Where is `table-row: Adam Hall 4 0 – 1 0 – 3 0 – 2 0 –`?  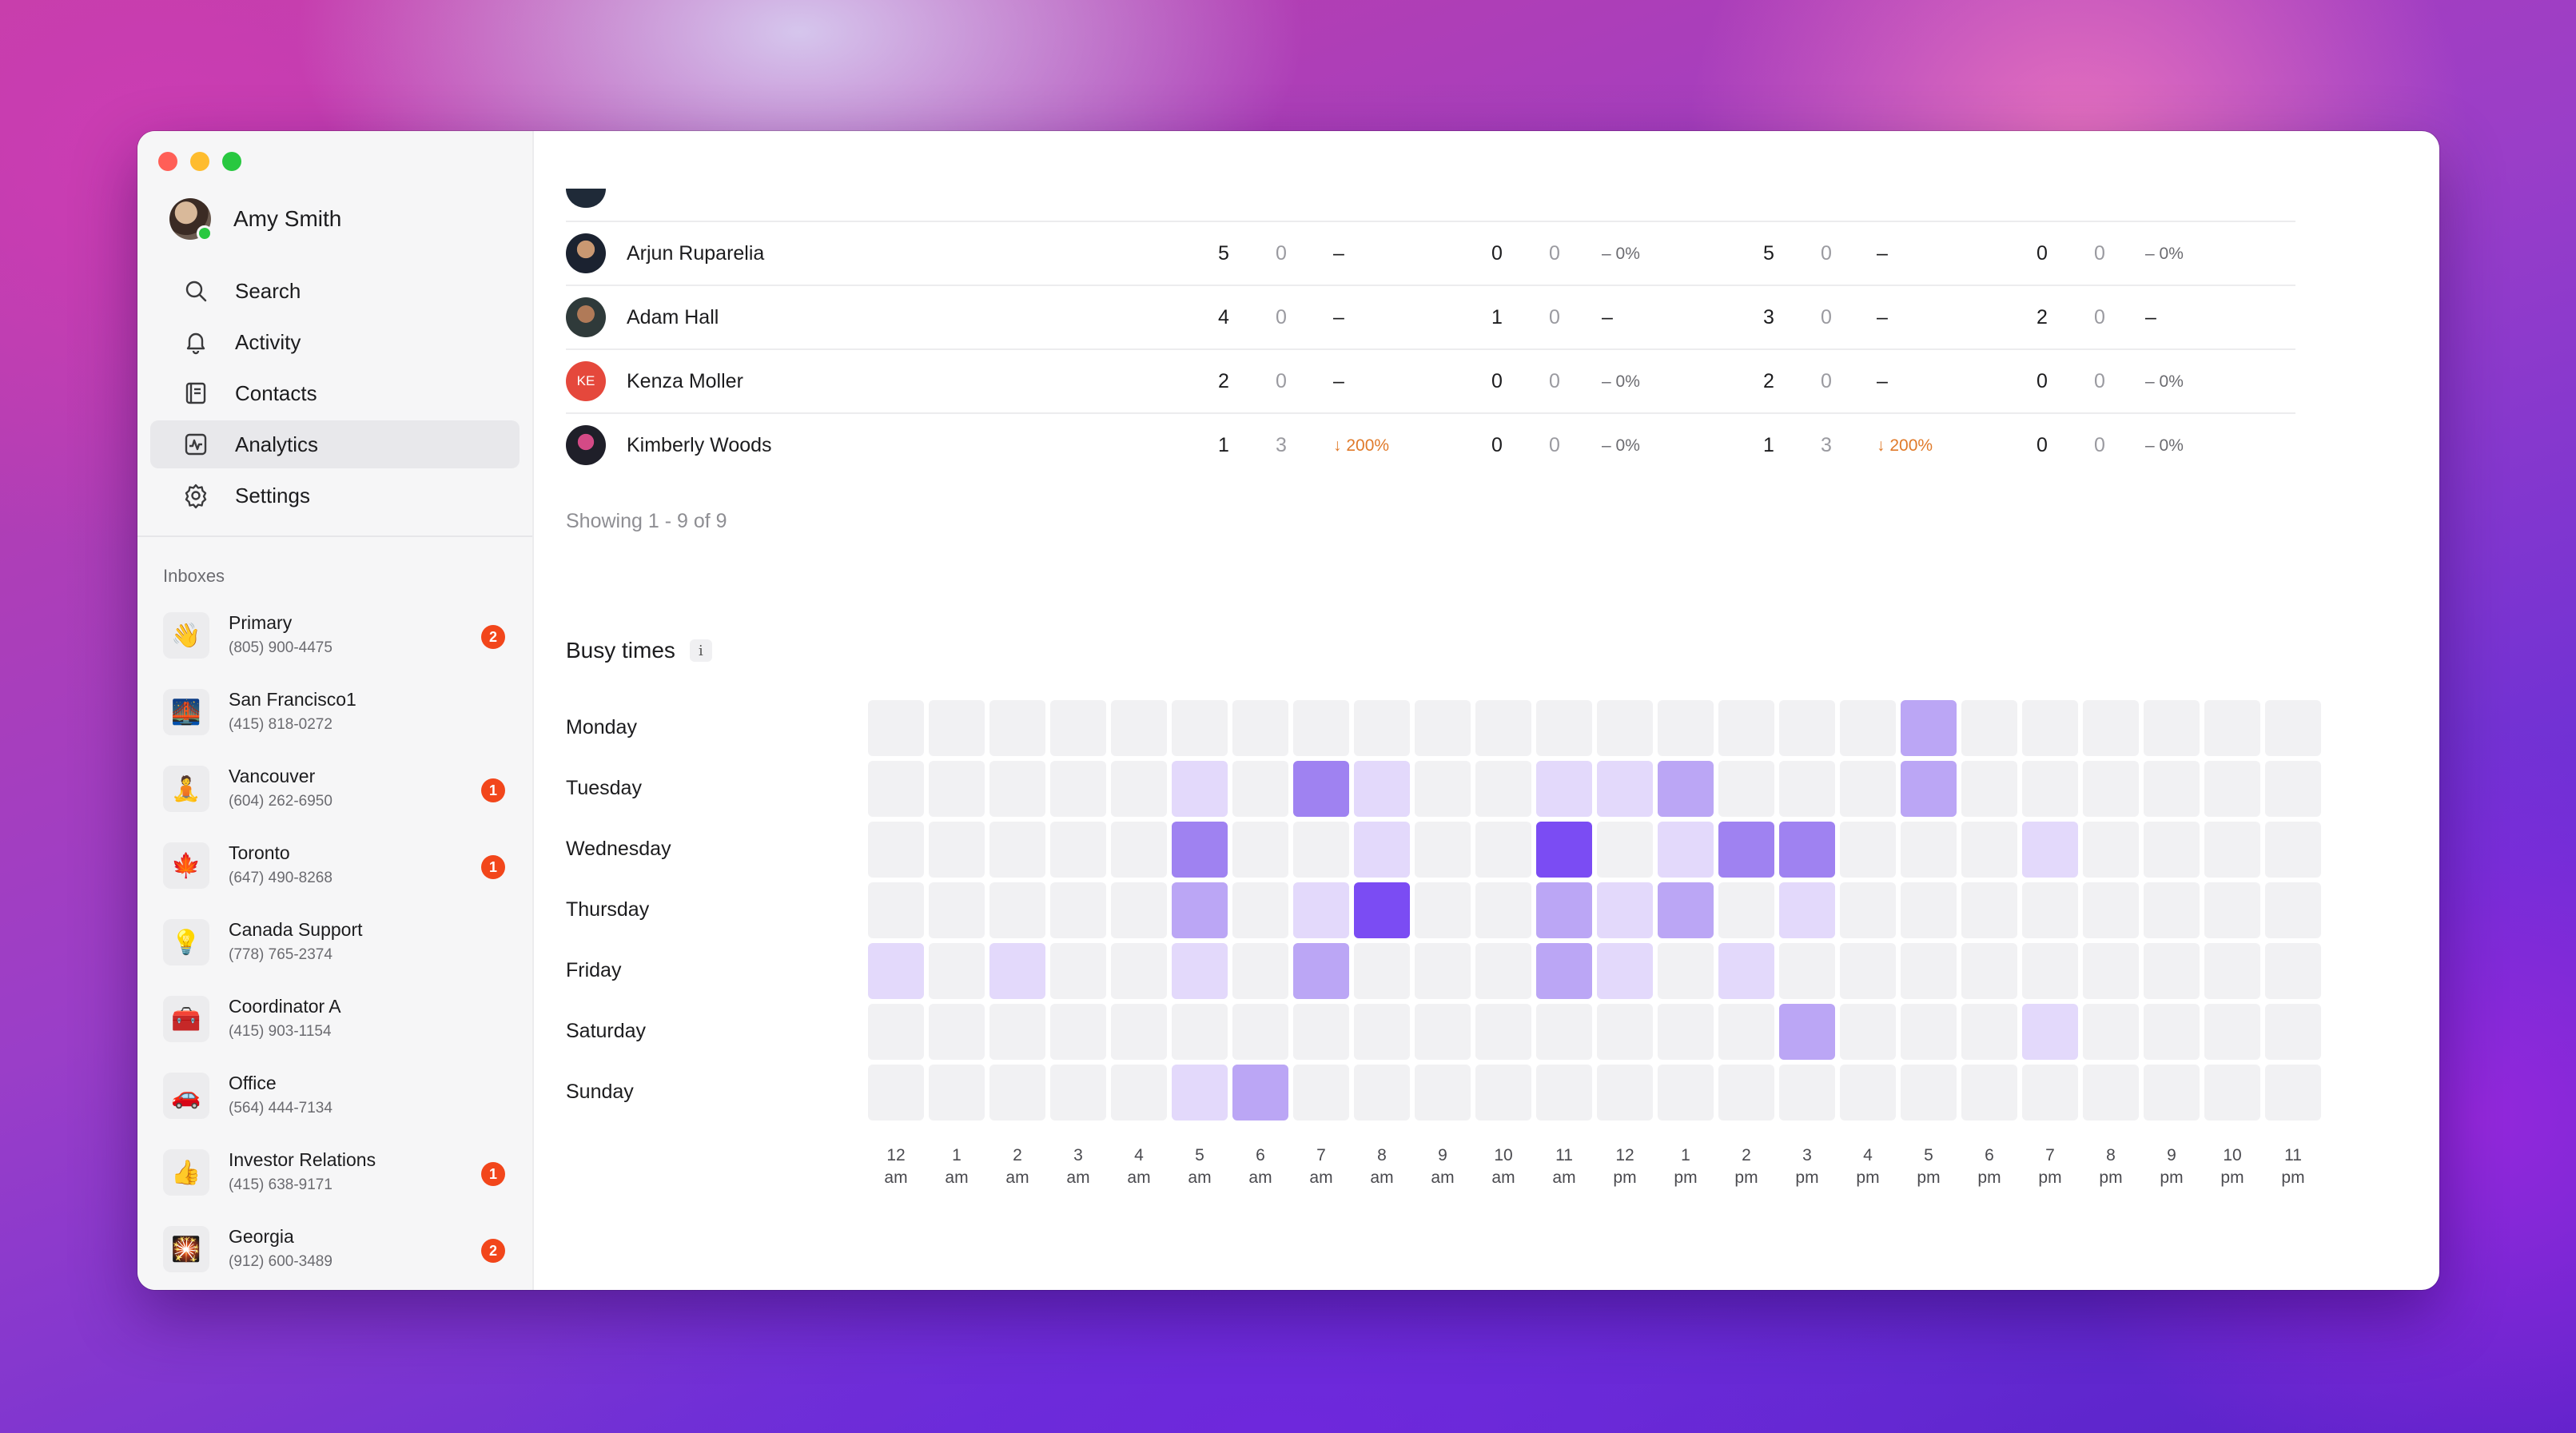 table-row: Adam Hall 4 0 – 1 0 – 3 0 – 2 0 – is located at coordinates (1430, 318).